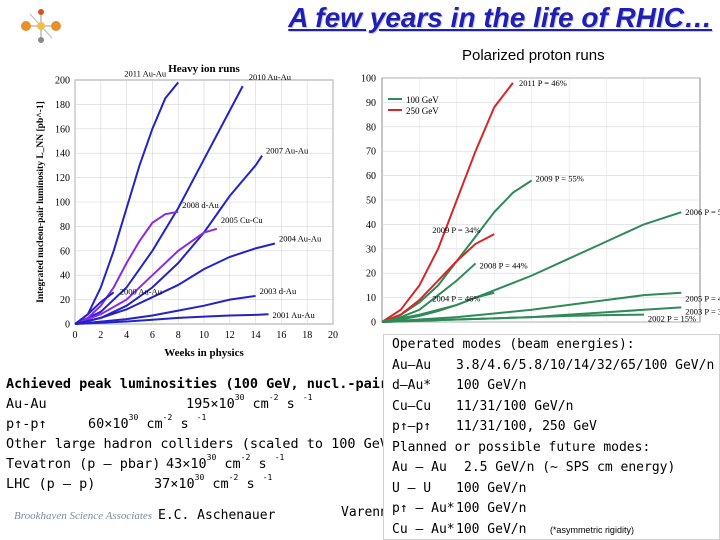  I want to click on chart-title: Heavy ion runs, so click(204, 69).